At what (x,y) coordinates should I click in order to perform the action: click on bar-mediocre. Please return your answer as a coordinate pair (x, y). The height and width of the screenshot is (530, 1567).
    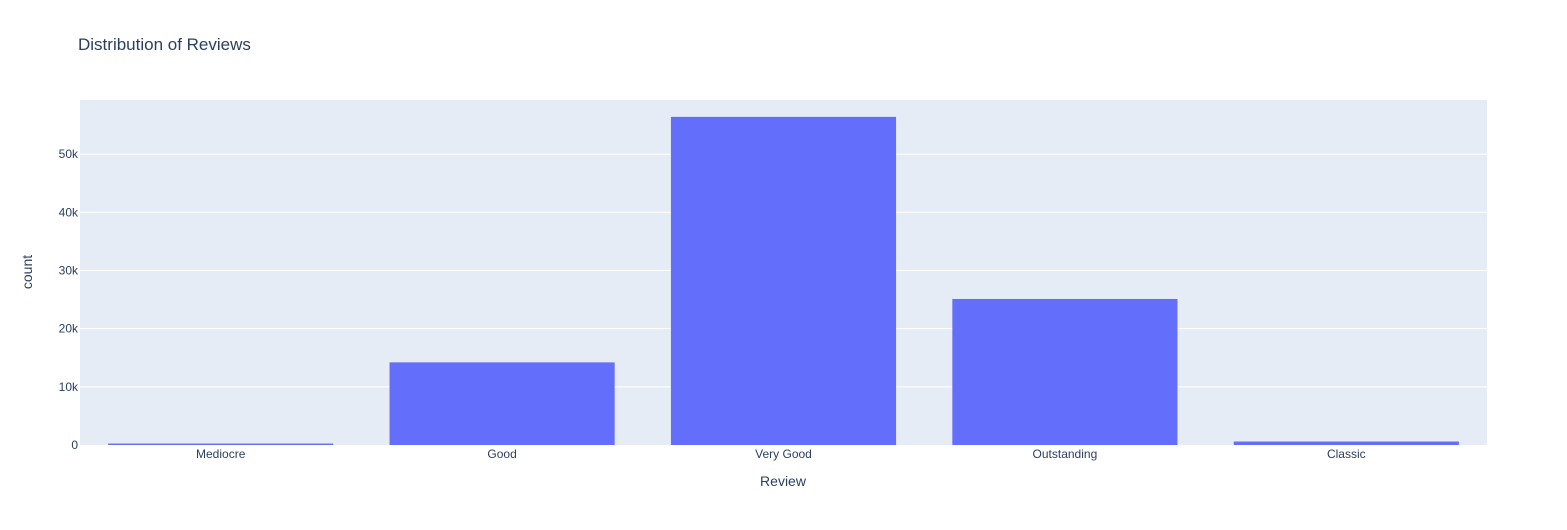
    Looking at the image, I should click on (221, 444).